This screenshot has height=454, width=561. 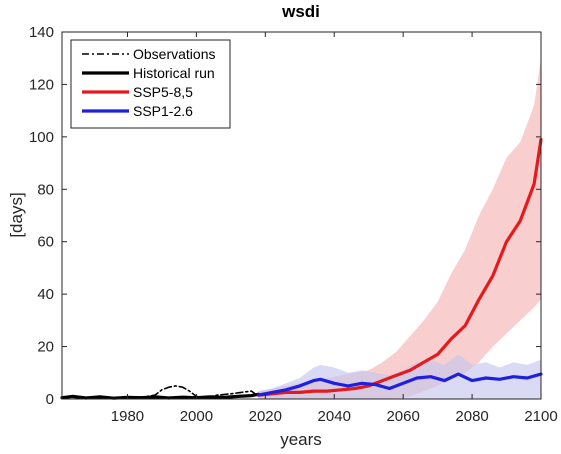 What do you see at coordinates (127, 416) in the screenshot?
I see `x-tick-label: 1980` at bounding box center [127, 416].